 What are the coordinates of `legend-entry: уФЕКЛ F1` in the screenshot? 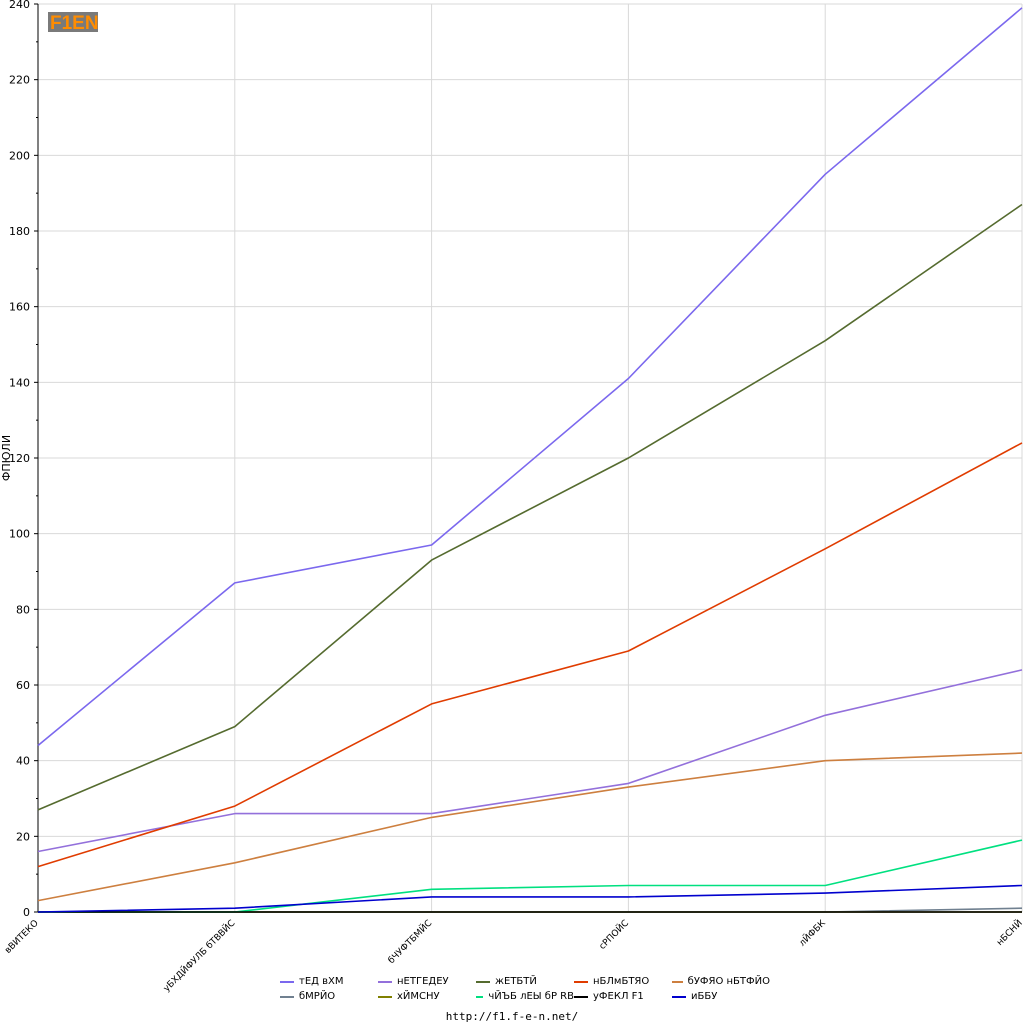 It's located at (623, 996).